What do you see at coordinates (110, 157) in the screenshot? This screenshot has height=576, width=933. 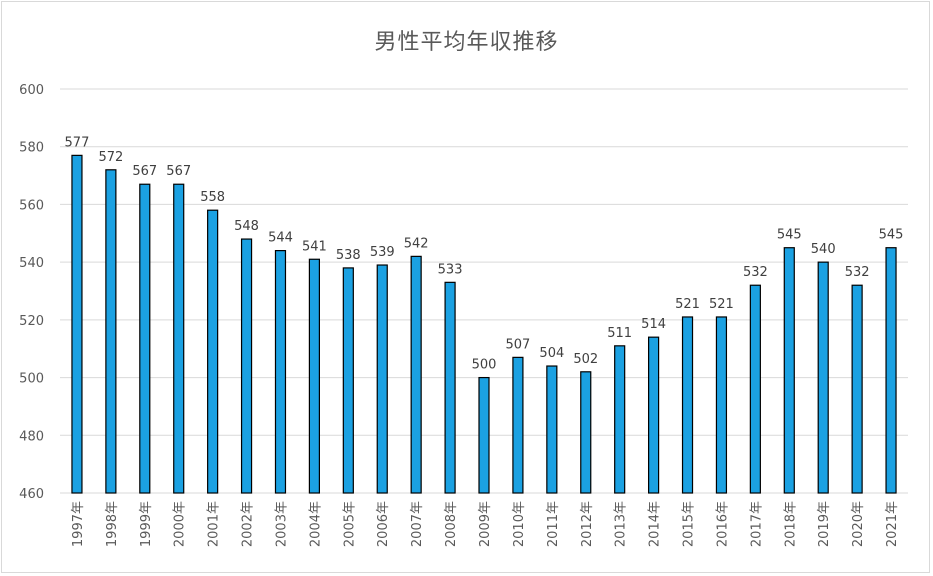 I see `data-label: 572` at bounding box center [110, 157].